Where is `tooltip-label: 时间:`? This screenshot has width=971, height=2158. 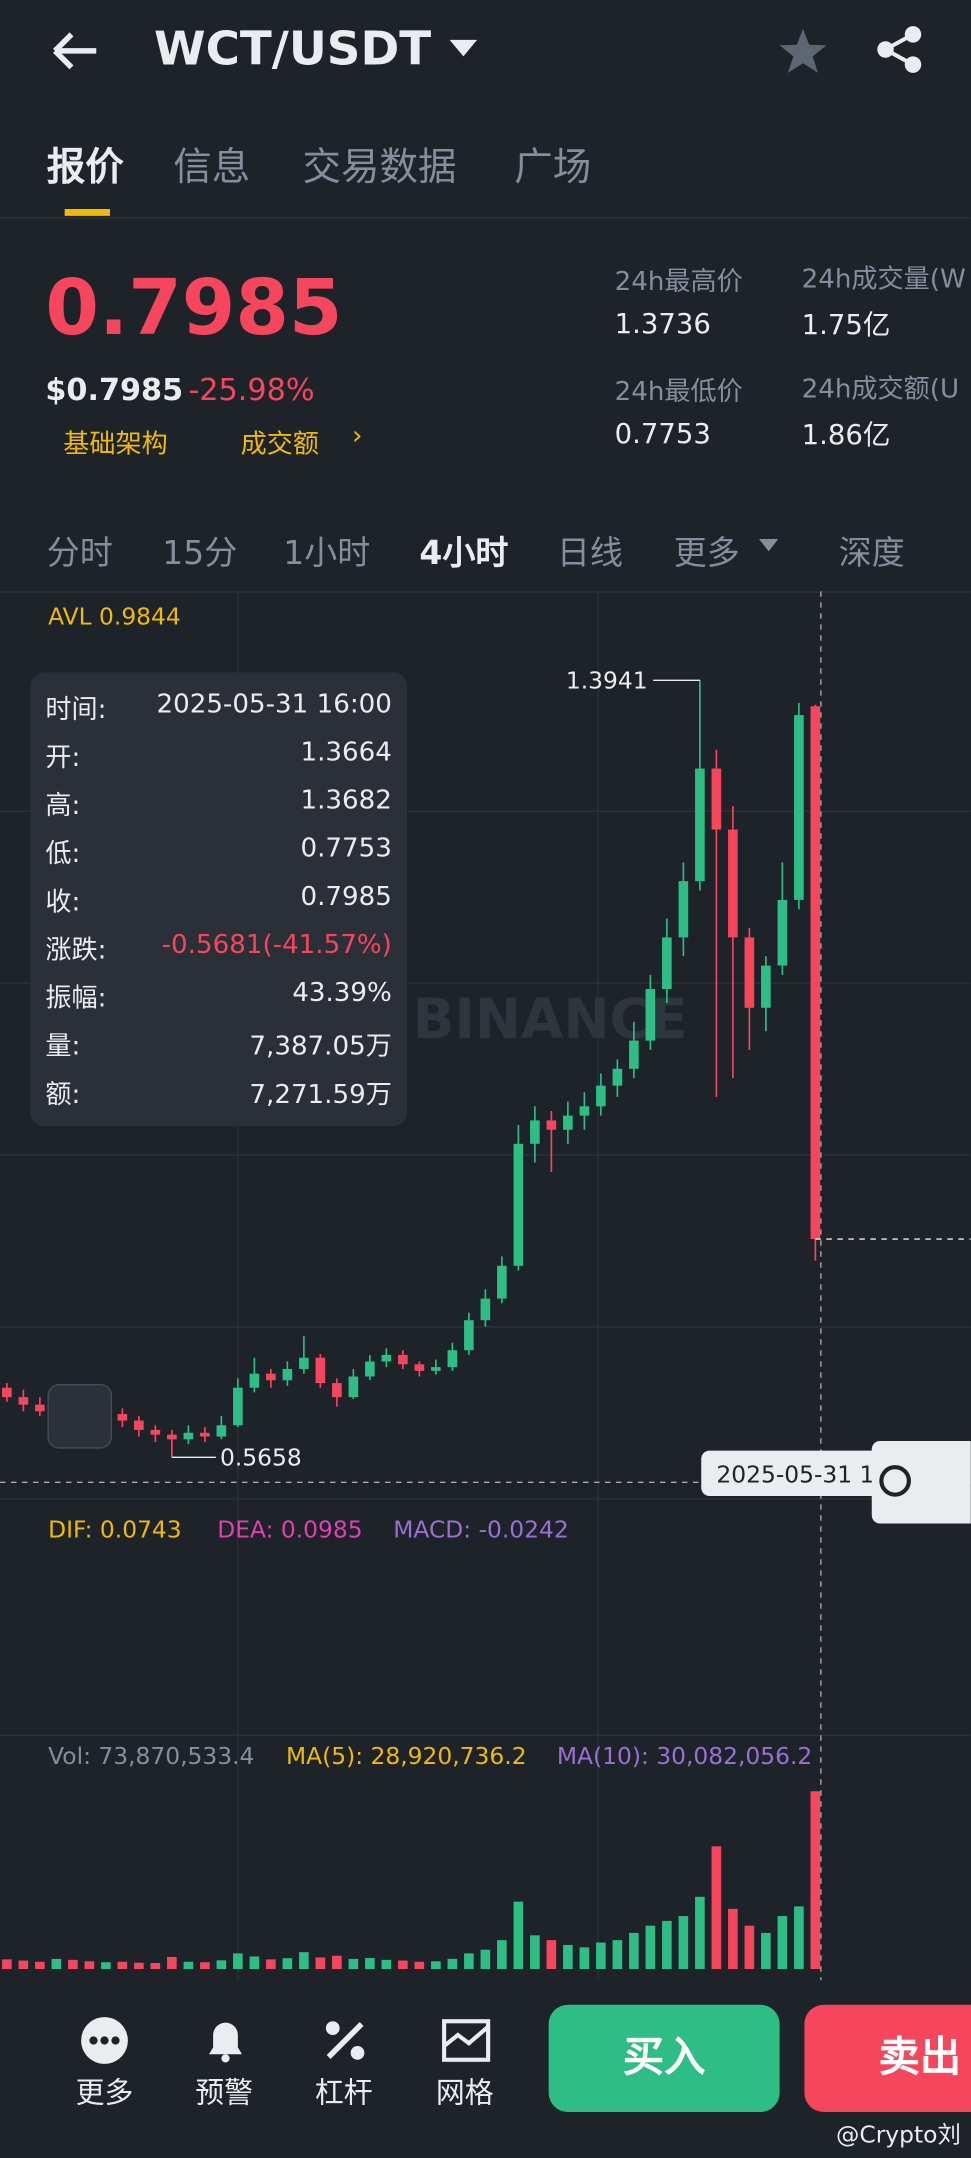
tooltip-label: 时间: is located at coordinates (76, 709).